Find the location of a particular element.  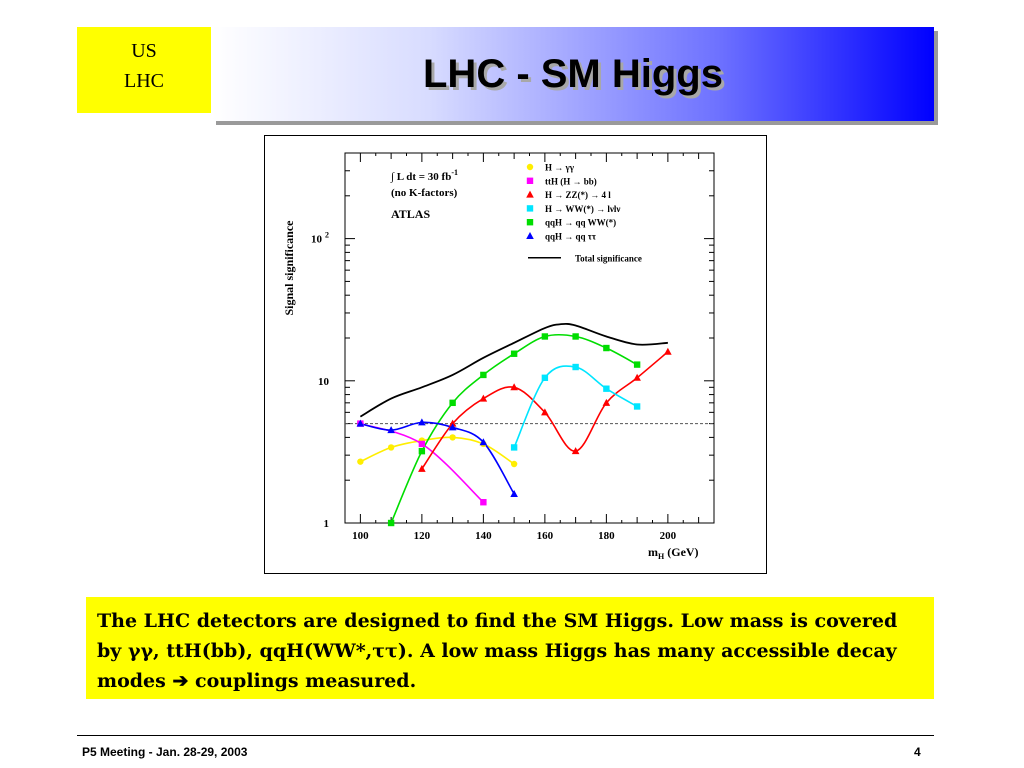

curve-total-significance is located at coordinates (513, 370).